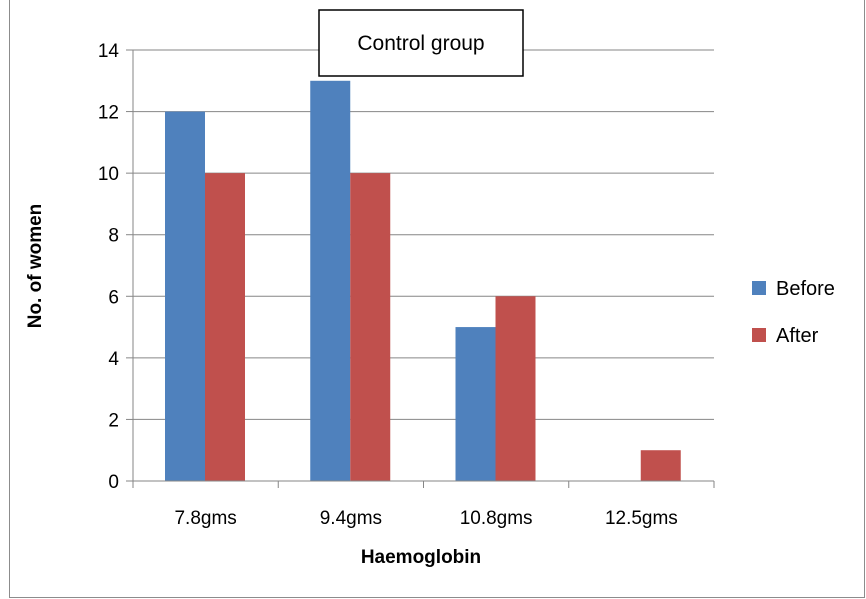  What do you see at coordinates (421, 557) in the screenshot?
I see `x-axis-title: Haemoglobin` at bounding box center [421, 557].